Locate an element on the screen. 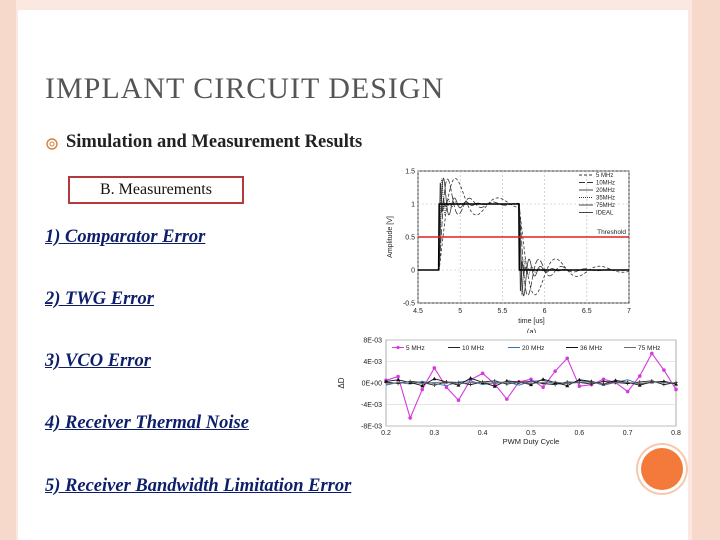 Image resolution: width=720 pixels, height=540 pixels. legend-entry: 35MHz is located at coordinates (605, 199).